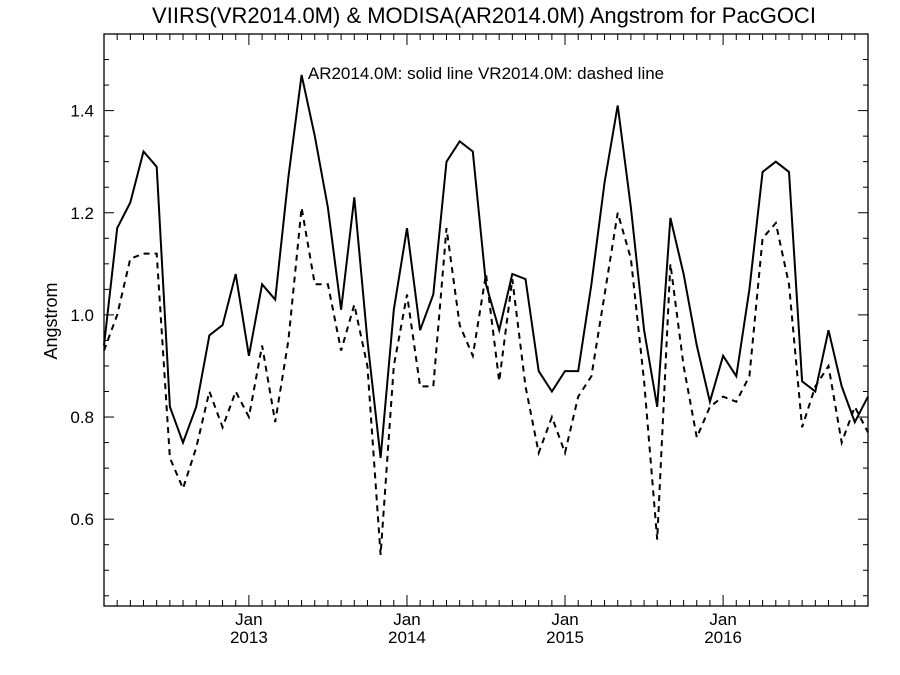 The width and height of the screenshot is (900, 675). What do you see at coordinates (82, 315) in the screenshot?
I see `y-tick-label: 1.0` at bounding box center [82, 315].